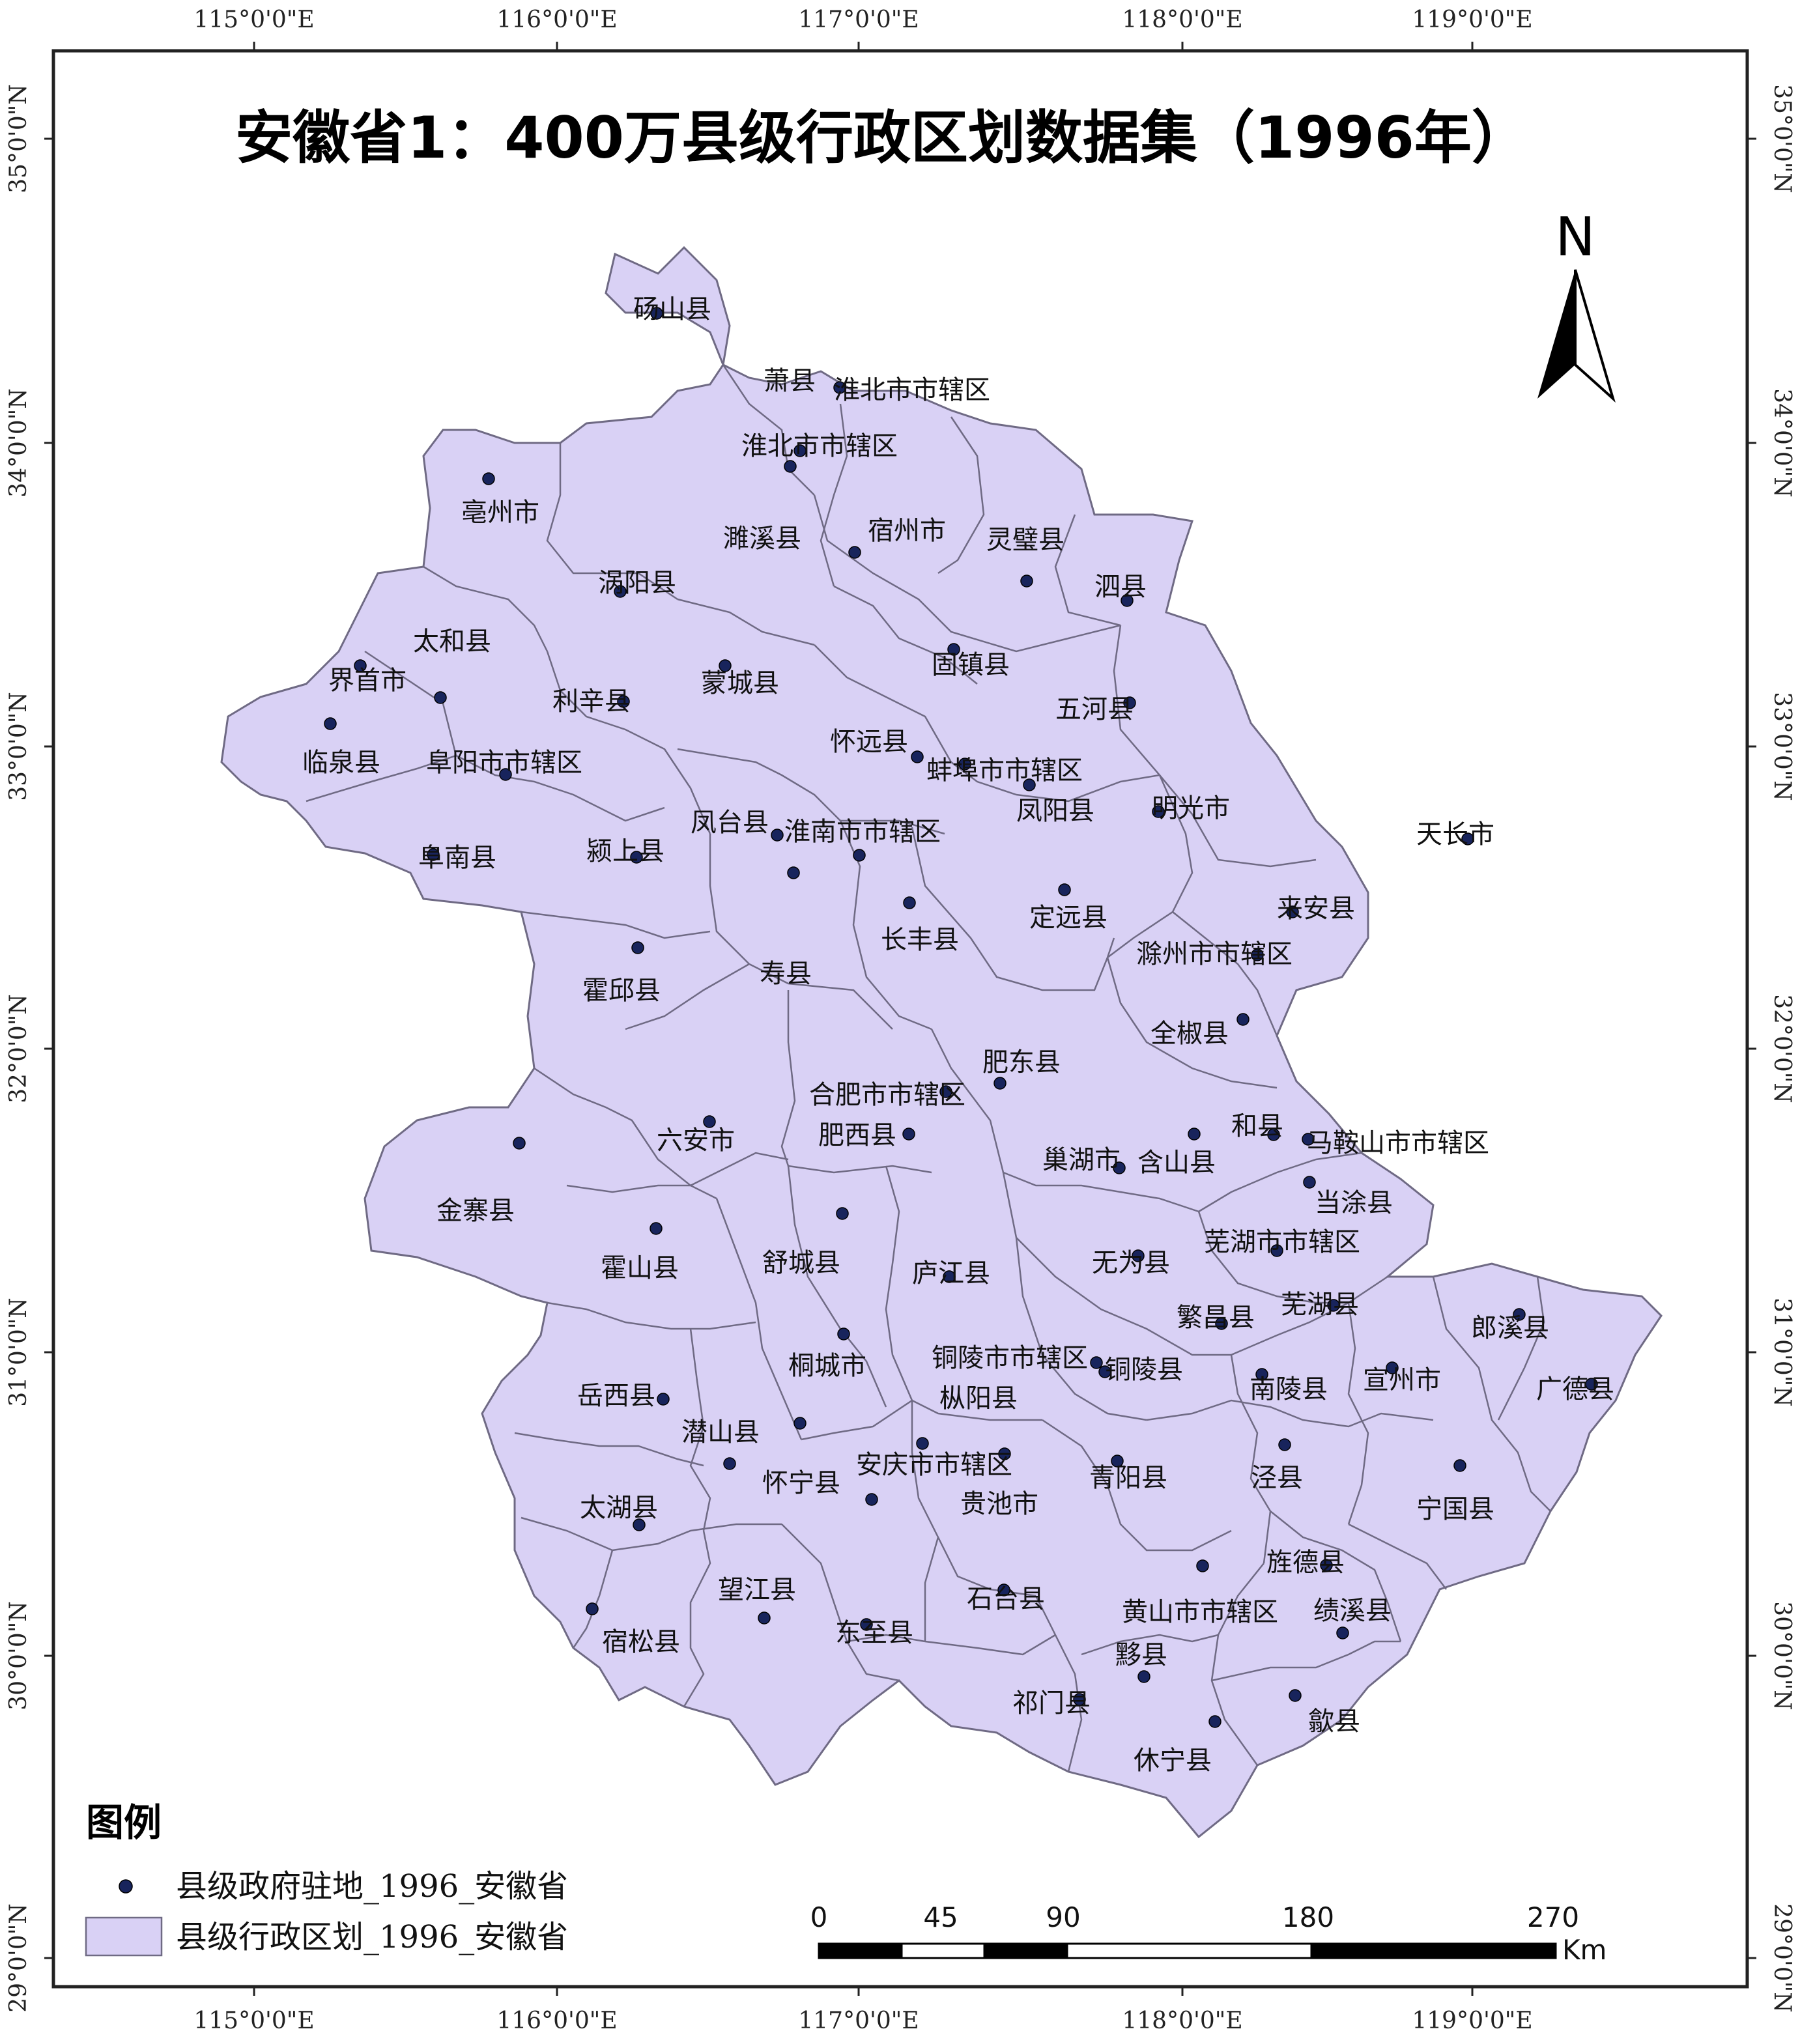 The height and width of the screenshot is (2044, 1800). Describe the element at coordinates (971, 665) in the screenshot. I see `county-label: 固镇县` at that location.